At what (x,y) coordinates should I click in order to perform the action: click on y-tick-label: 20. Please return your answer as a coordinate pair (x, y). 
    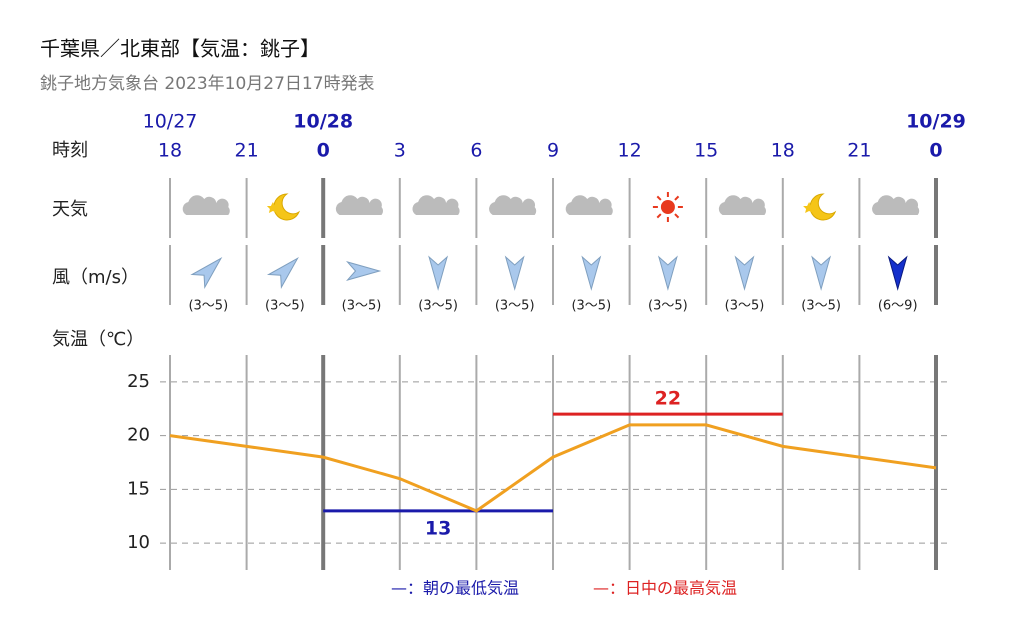
    Looking at the image, I should click on (138, 435).